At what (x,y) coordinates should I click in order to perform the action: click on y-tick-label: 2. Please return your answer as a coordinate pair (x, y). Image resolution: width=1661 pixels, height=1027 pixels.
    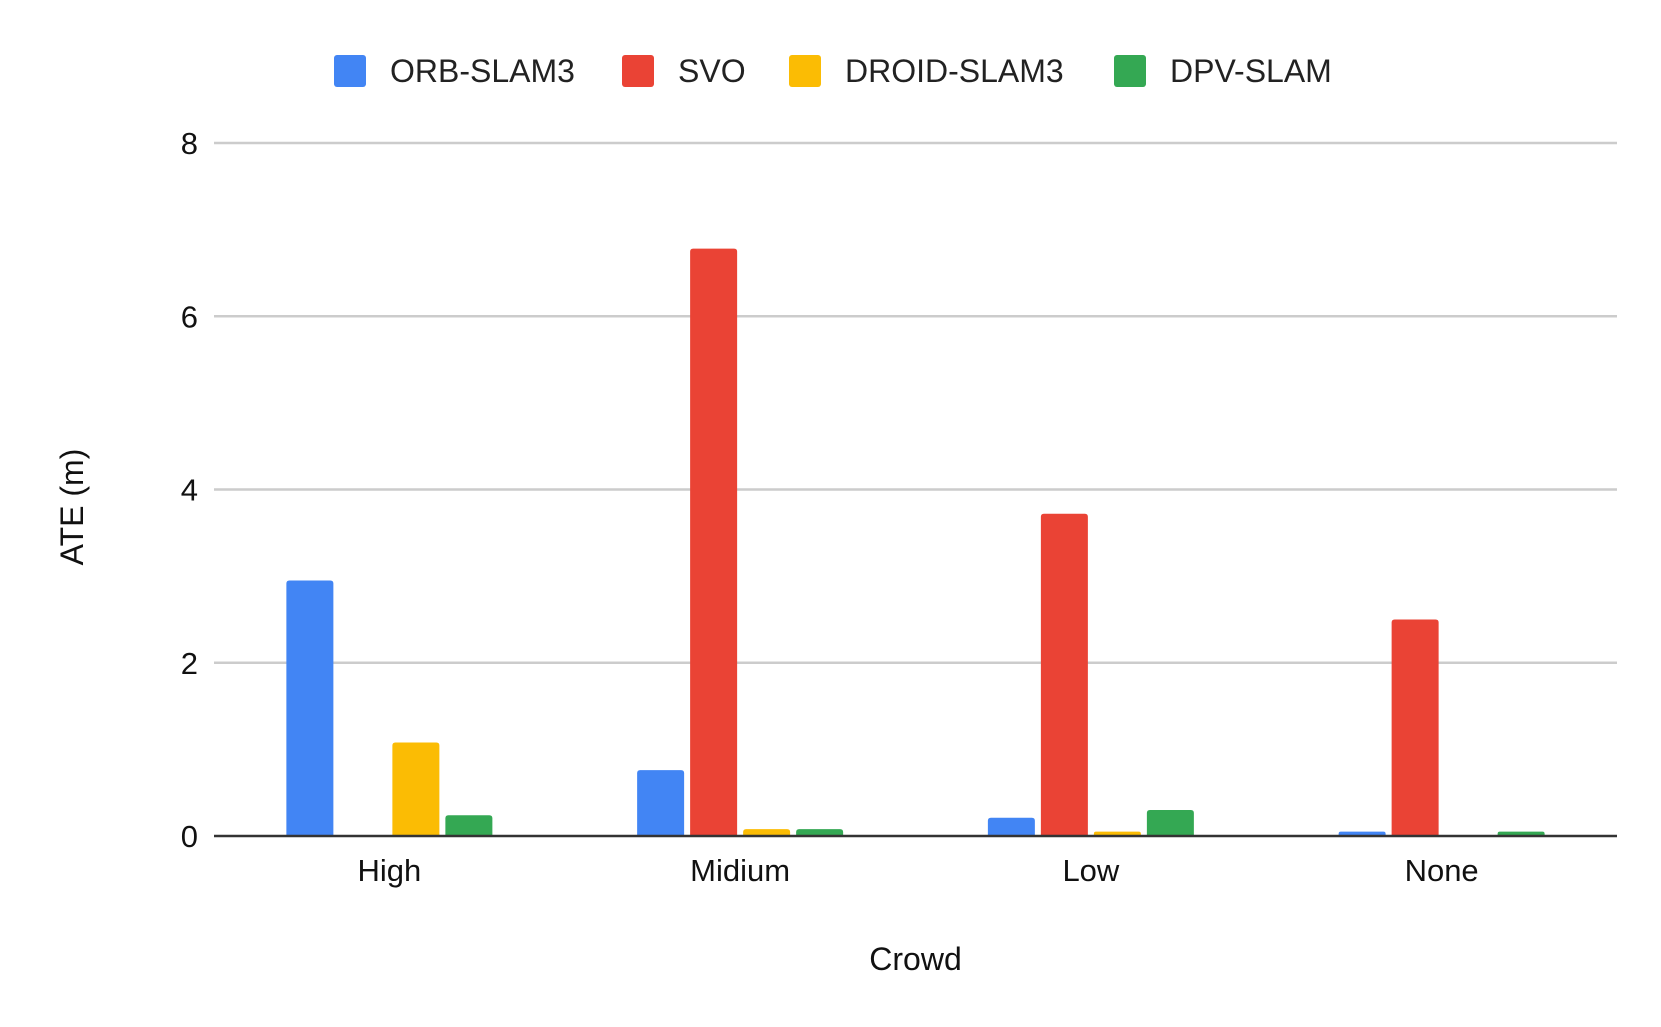
    Looking at the image, I should click on (189, 663).